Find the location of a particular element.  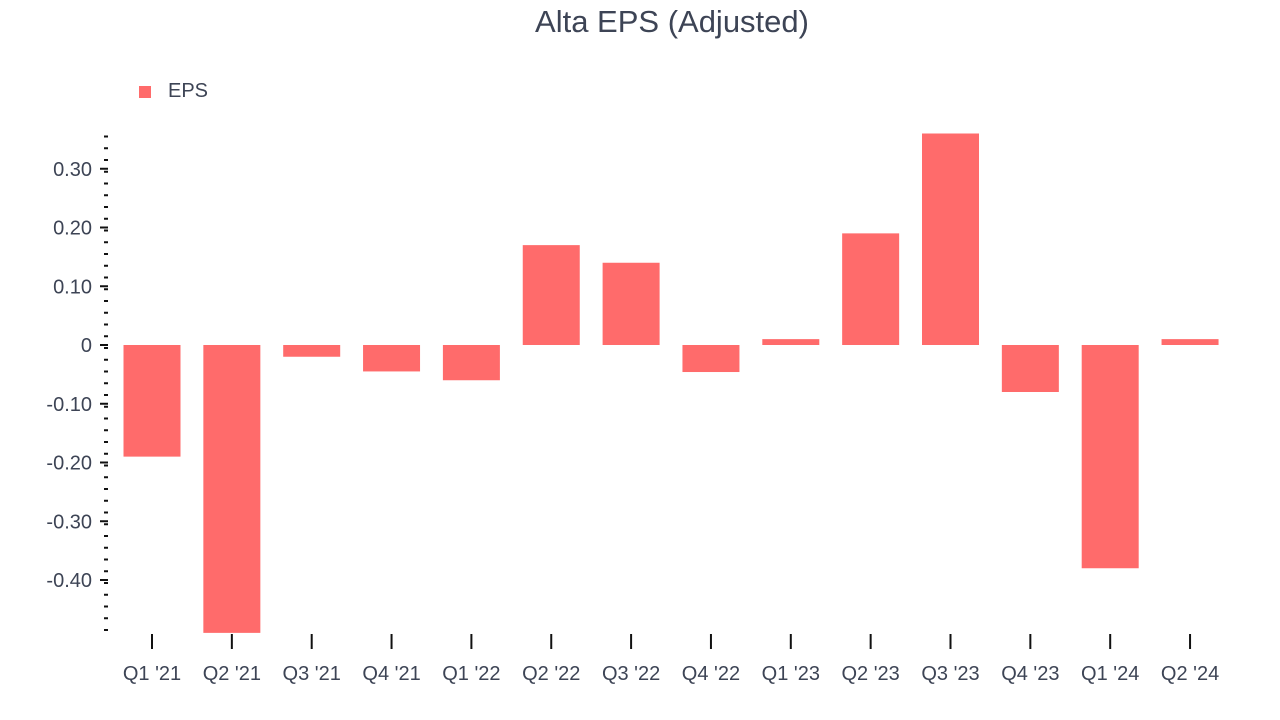

x-tick-label: Q3 '22 is located at coordinates (631, 674).